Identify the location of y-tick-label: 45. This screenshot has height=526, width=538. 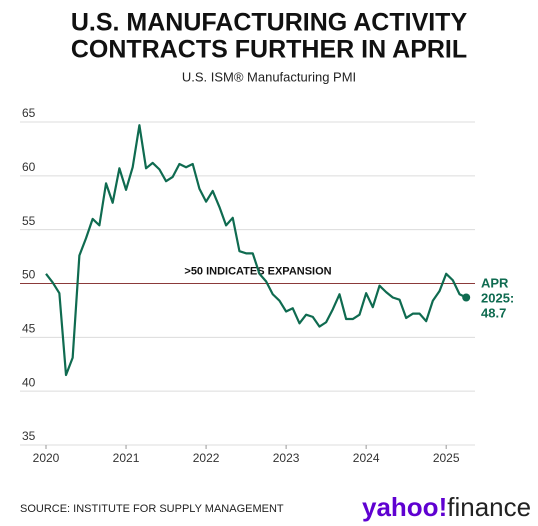
(29, 329).